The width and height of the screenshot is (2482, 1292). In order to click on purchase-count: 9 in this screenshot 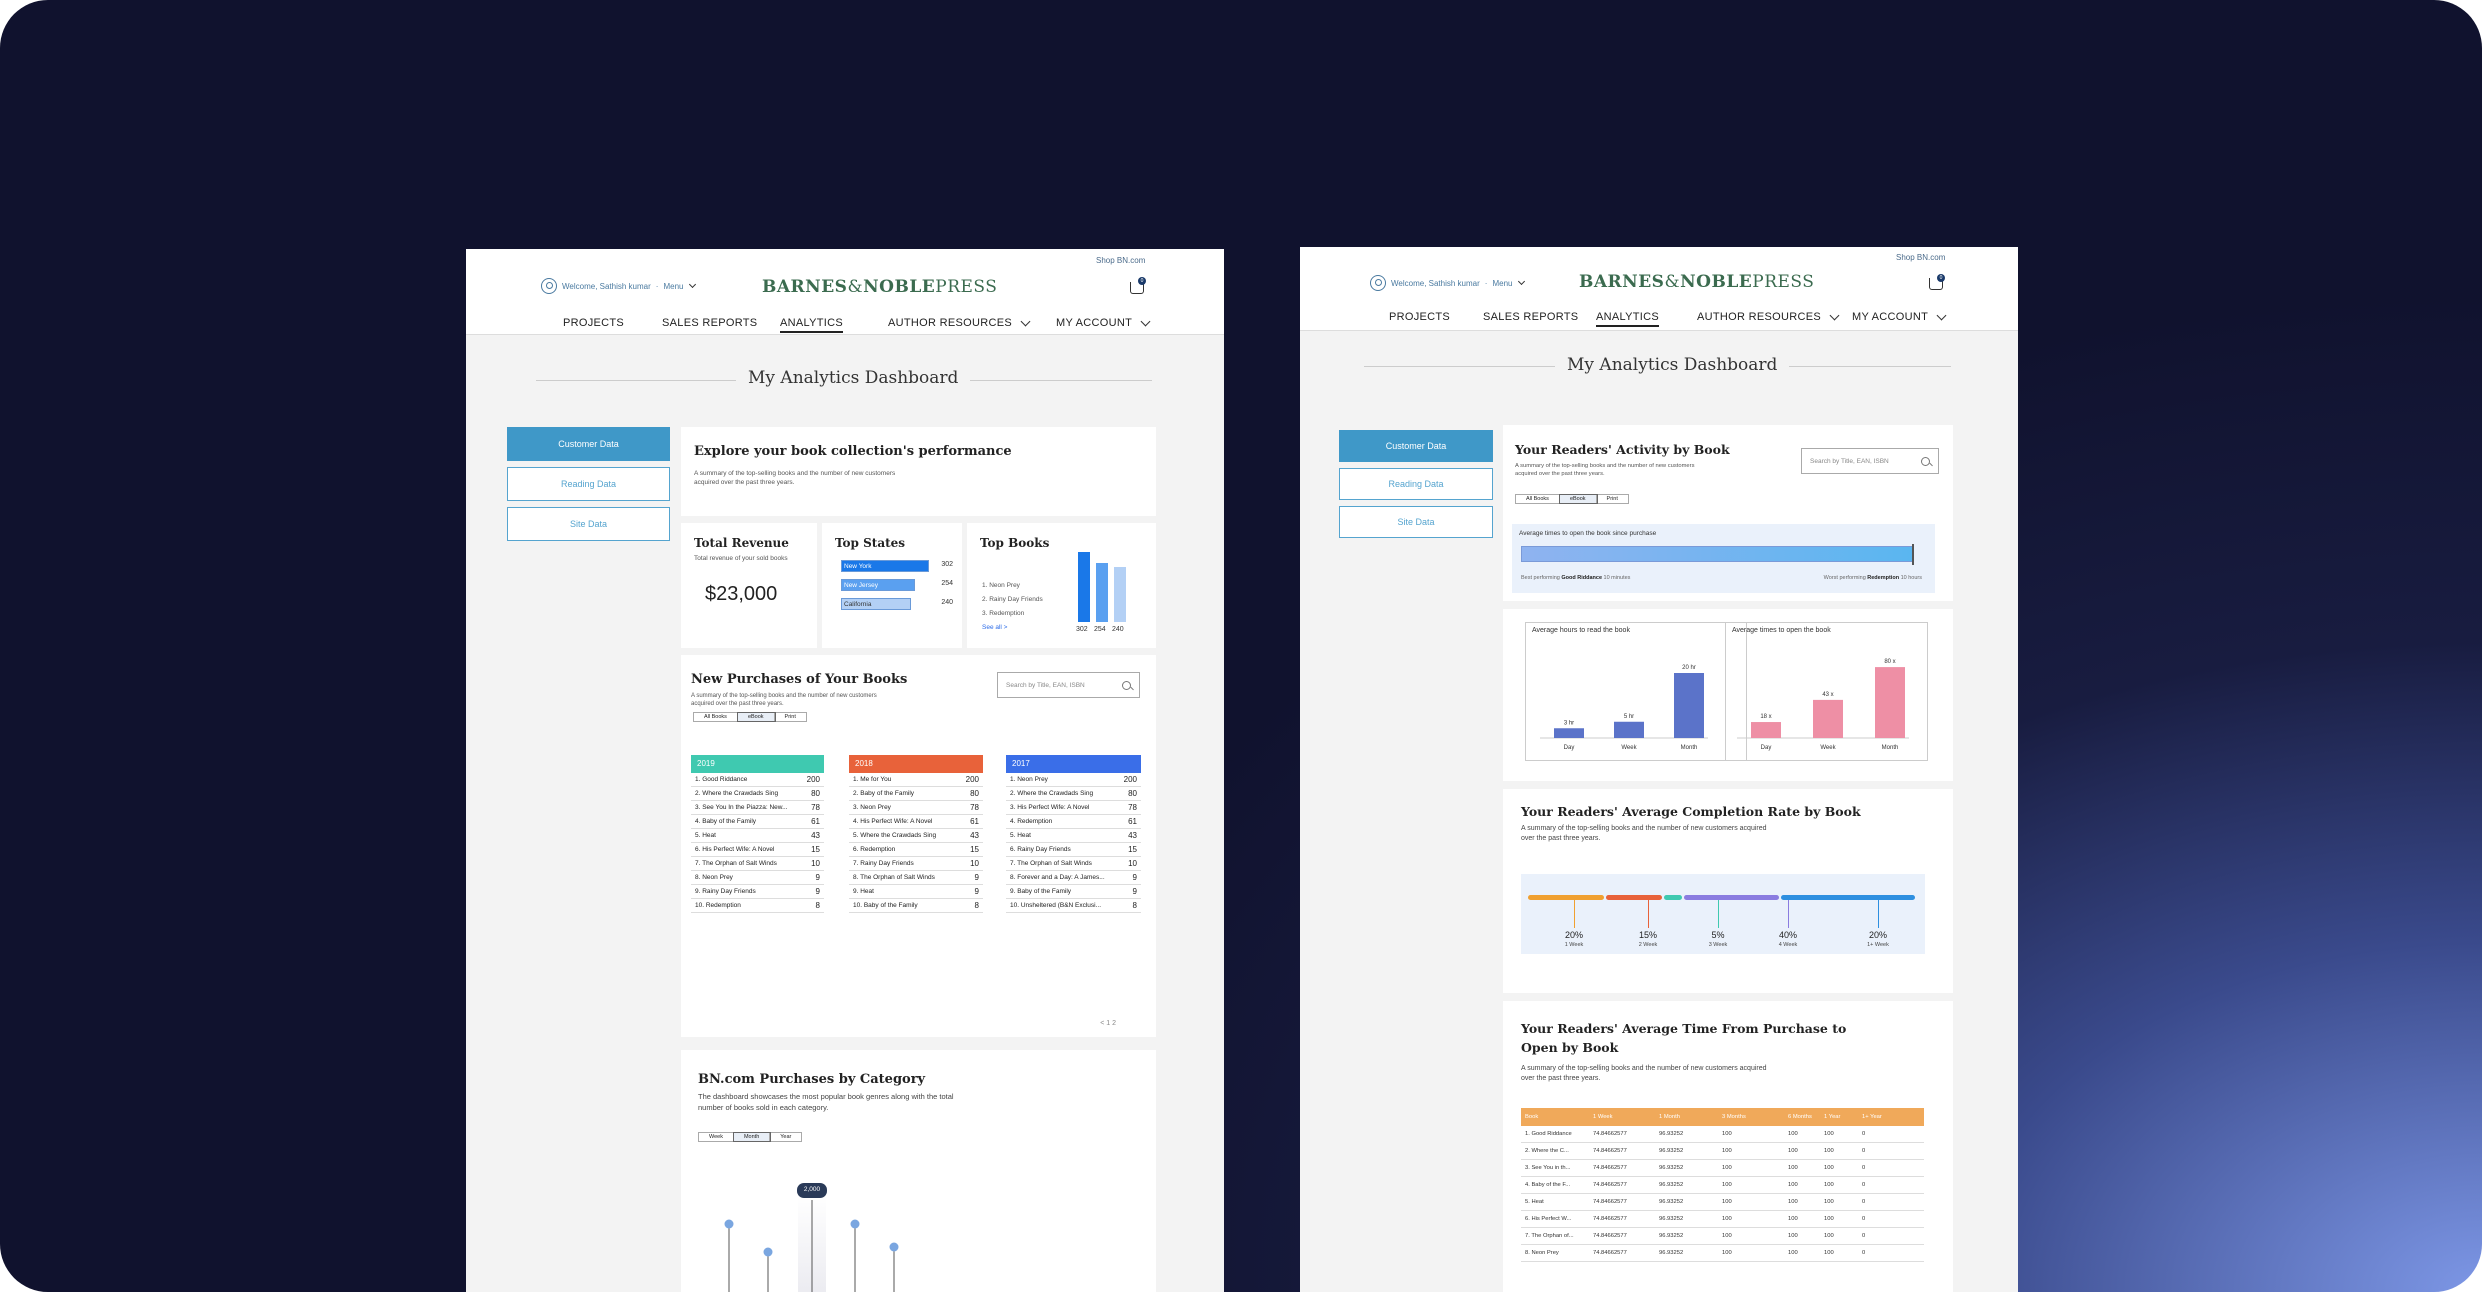, I will do `click(817, 877)`.